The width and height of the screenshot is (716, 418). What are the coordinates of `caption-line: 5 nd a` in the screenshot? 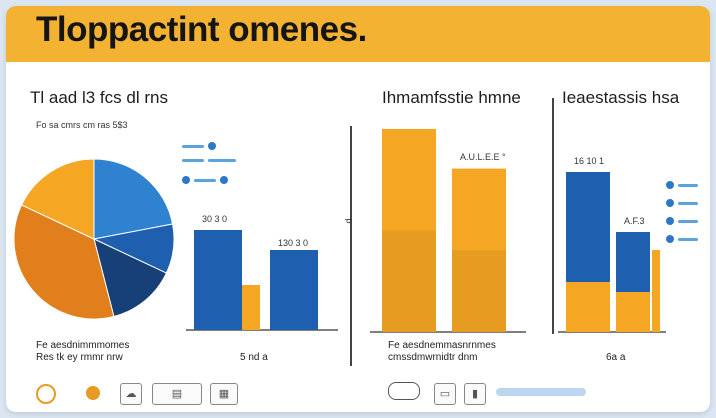 It's located at (254, 357).